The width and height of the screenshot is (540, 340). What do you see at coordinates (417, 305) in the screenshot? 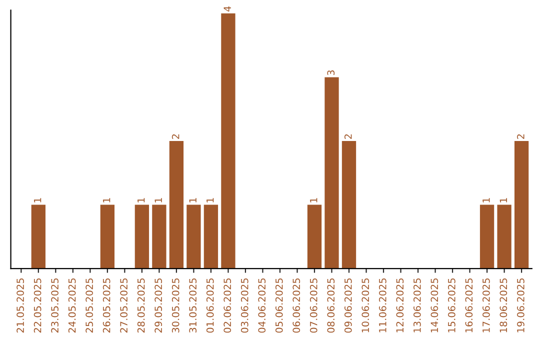
I see `x-tick-label: 13.06.2025` at bounding box center [417, 305].